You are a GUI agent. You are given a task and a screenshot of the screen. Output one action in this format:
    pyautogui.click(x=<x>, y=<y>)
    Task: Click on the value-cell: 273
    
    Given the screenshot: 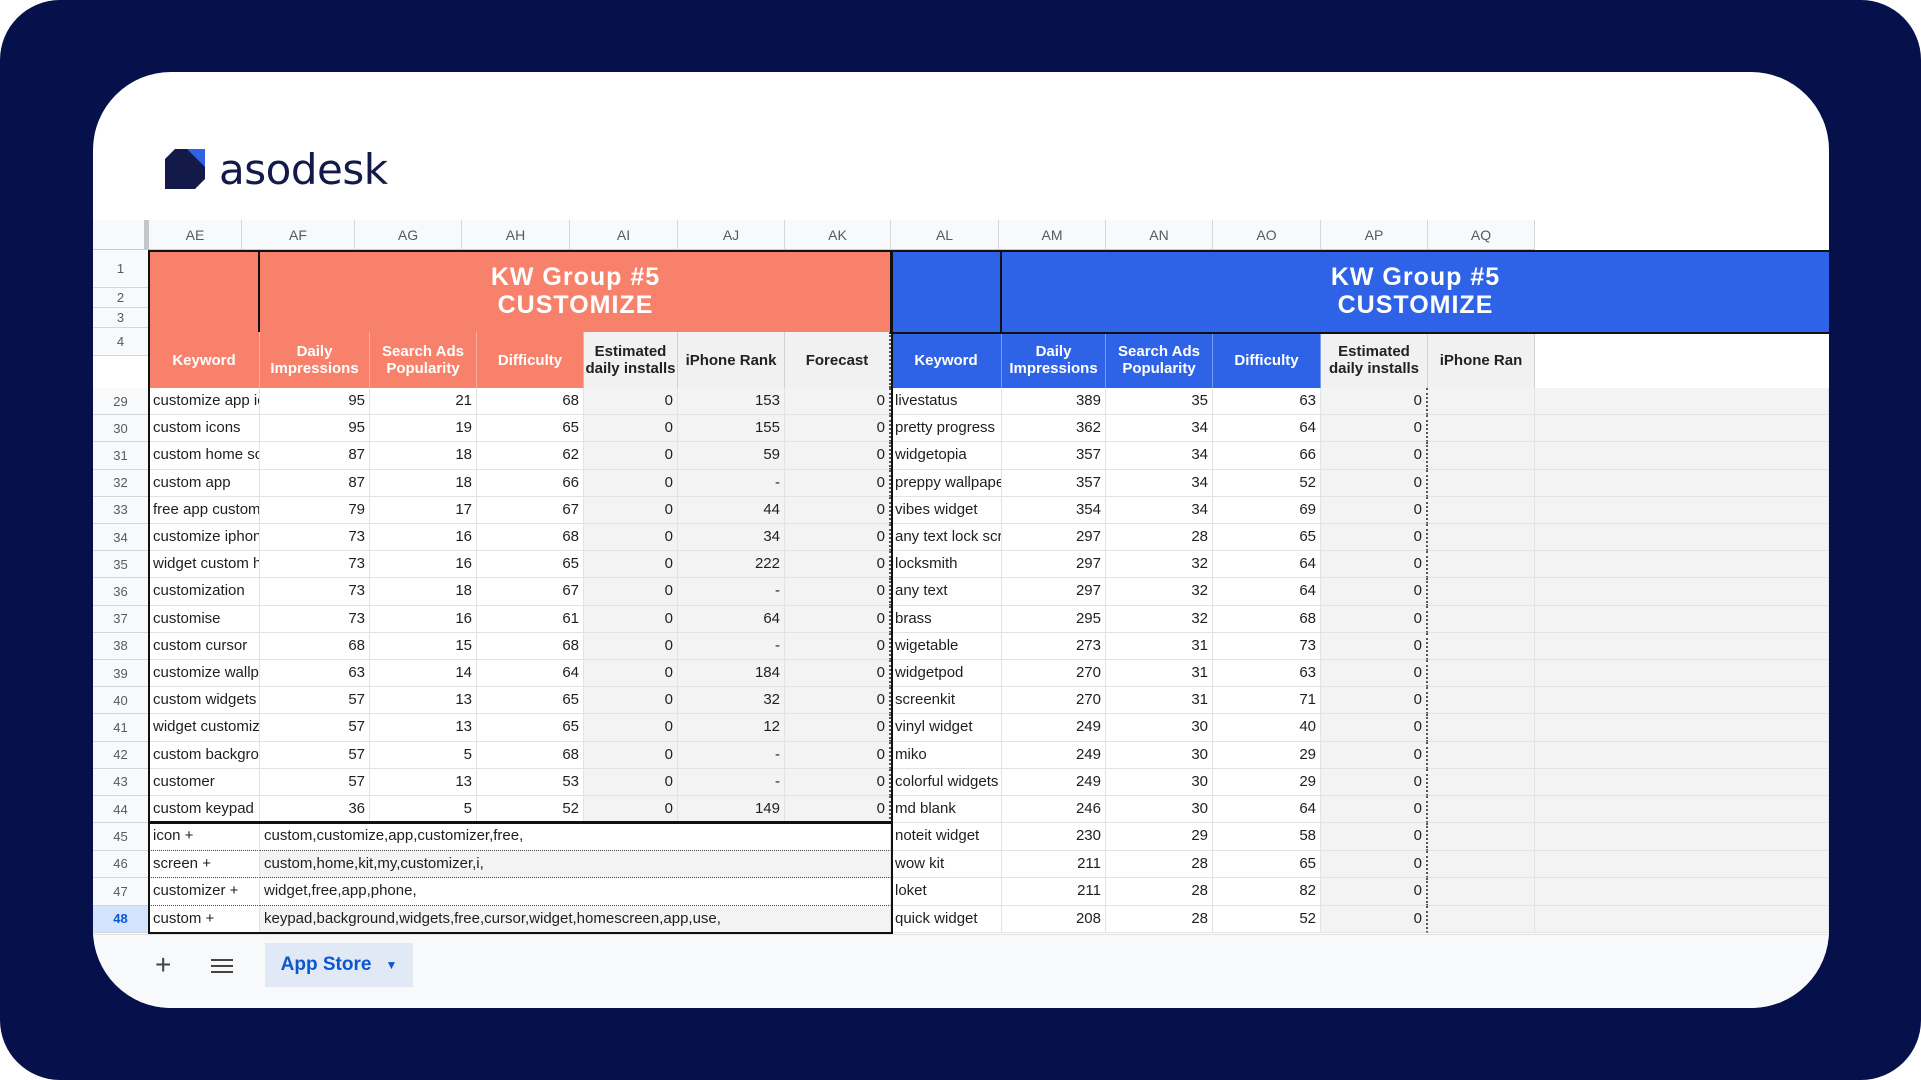 What is the action you would take?
    pyautogui.click(x=1054, y=646)
    